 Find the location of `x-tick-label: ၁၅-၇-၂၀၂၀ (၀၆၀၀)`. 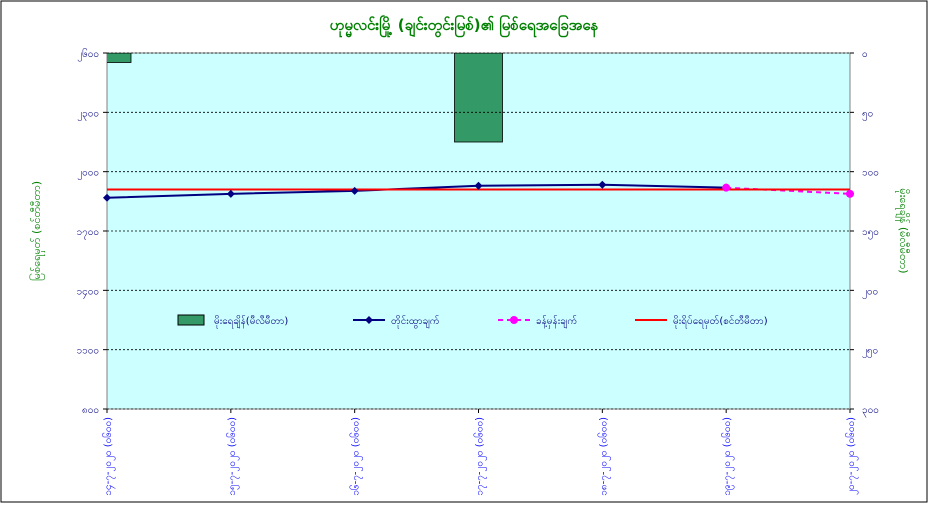

x-tick-label: ၁၅-၇-၂၀၂၀ (၀၆၀၀) is located at coordinates (232, 456).